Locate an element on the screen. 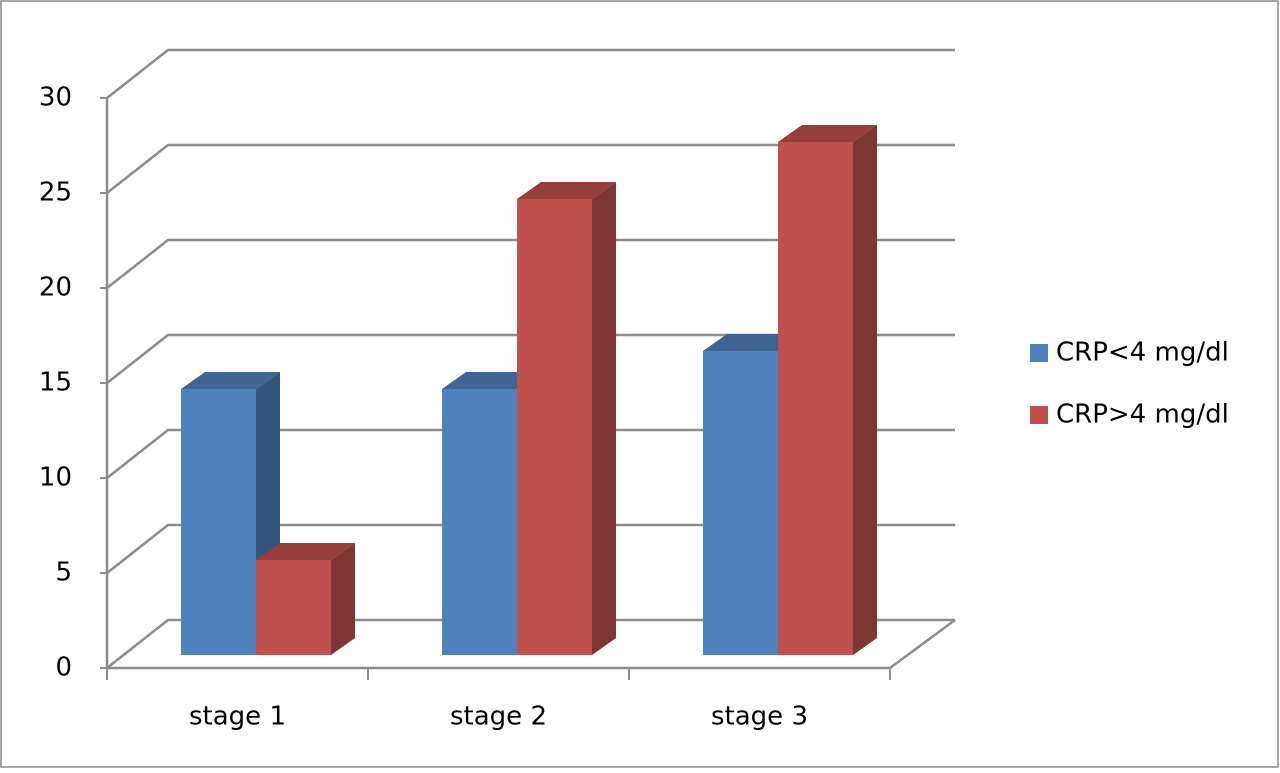  legend-label: CRP<4 mg/dl is located at coordinates (1142, 353).